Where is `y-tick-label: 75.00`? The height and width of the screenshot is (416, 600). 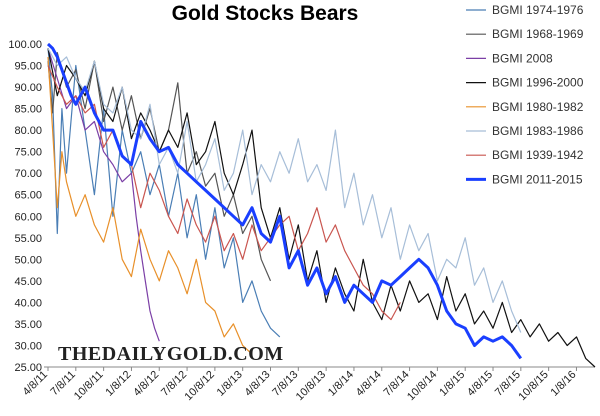 y-tick-label: 75.00 is located at coordinates (28, 153).